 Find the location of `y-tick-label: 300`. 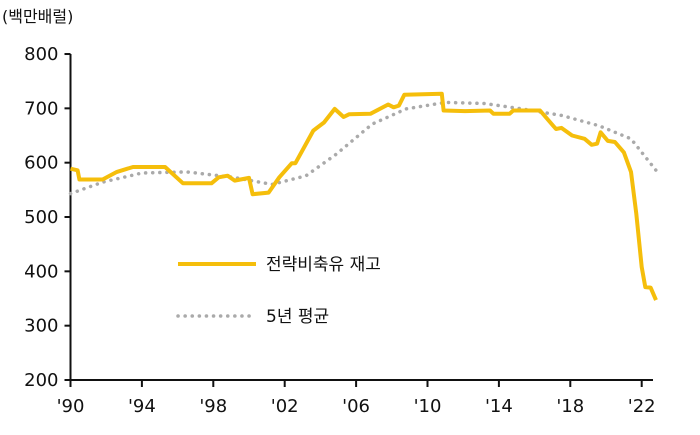

y-tick-label: 300 is located at coordinates (41, 326).